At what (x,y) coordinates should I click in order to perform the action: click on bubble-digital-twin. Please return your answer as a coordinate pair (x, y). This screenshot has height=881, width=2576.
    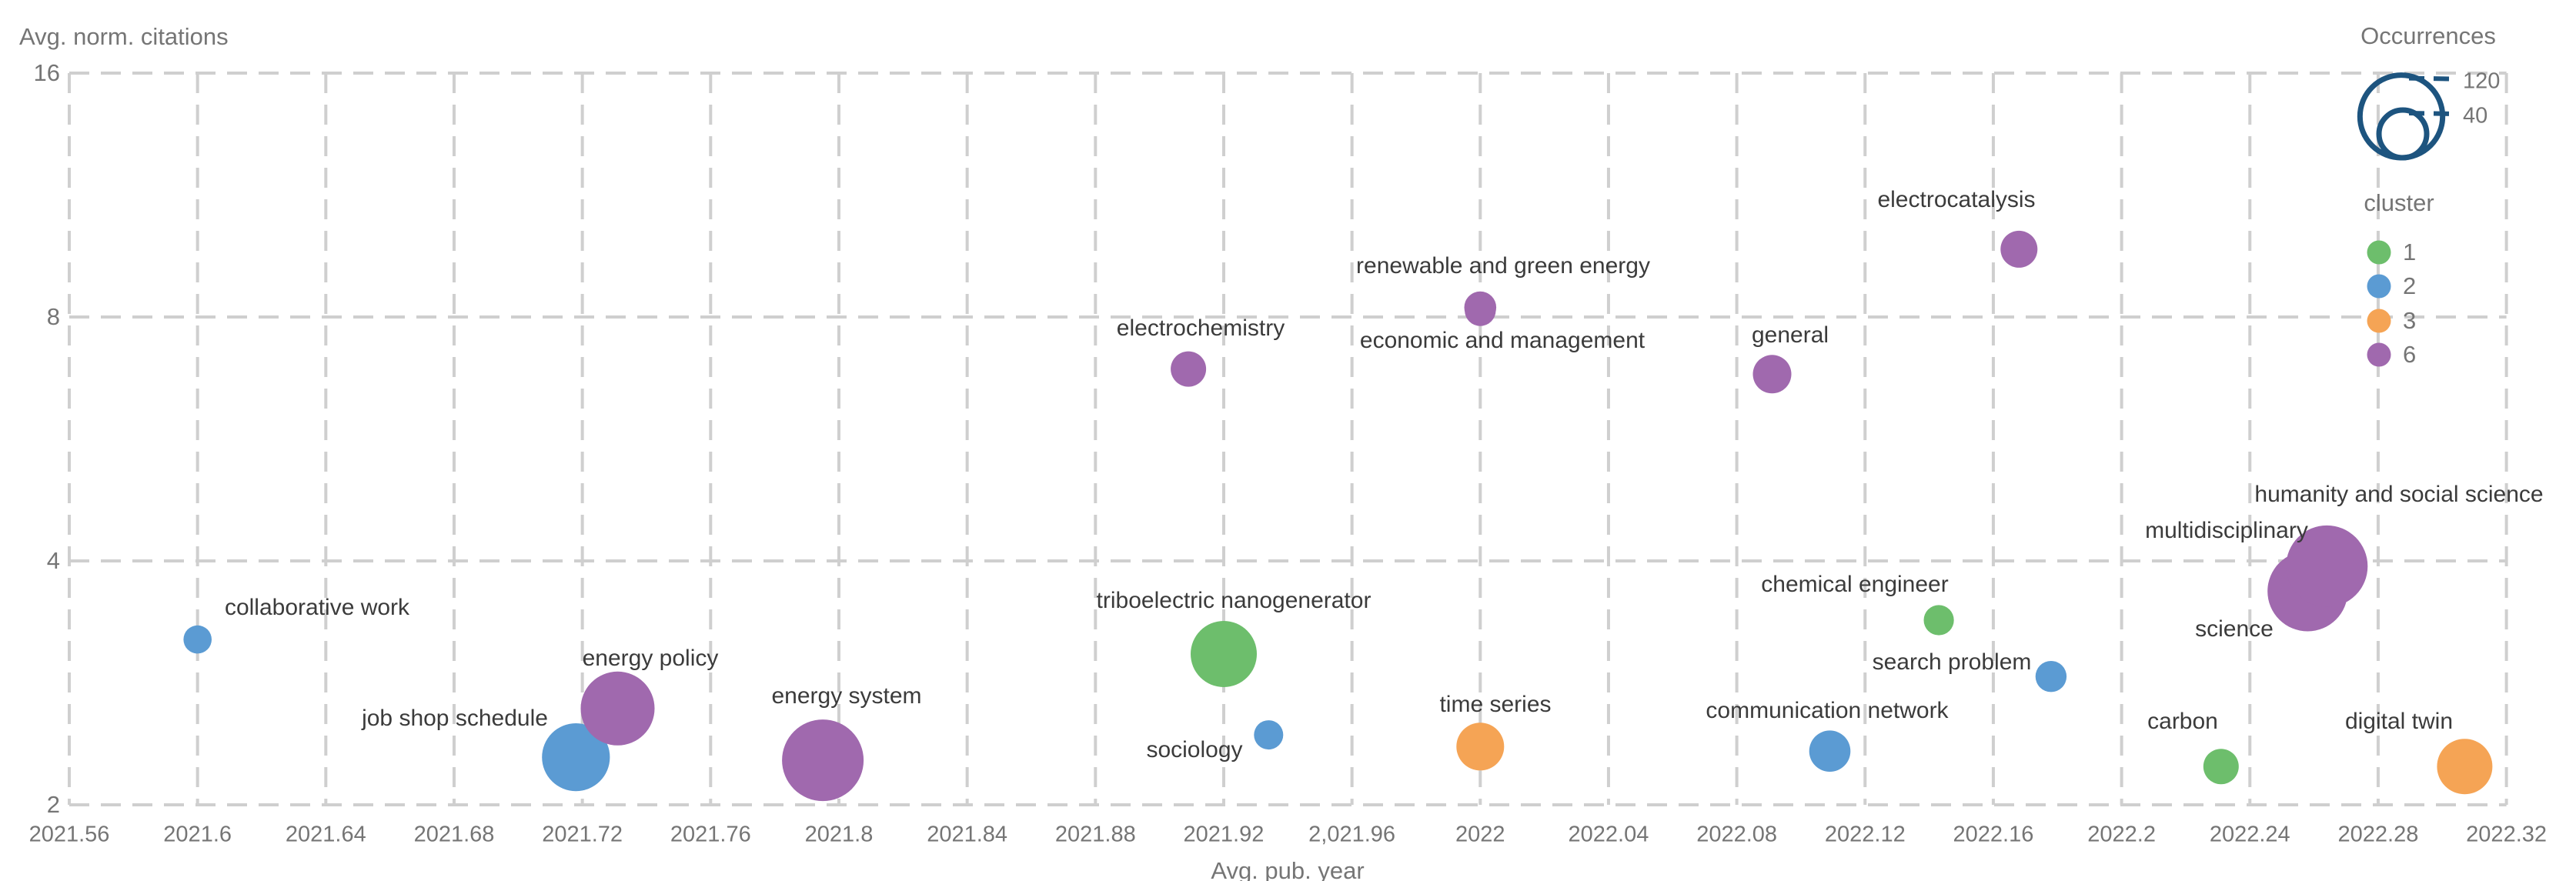
    Looking at the image, I should click on (2465, 767).